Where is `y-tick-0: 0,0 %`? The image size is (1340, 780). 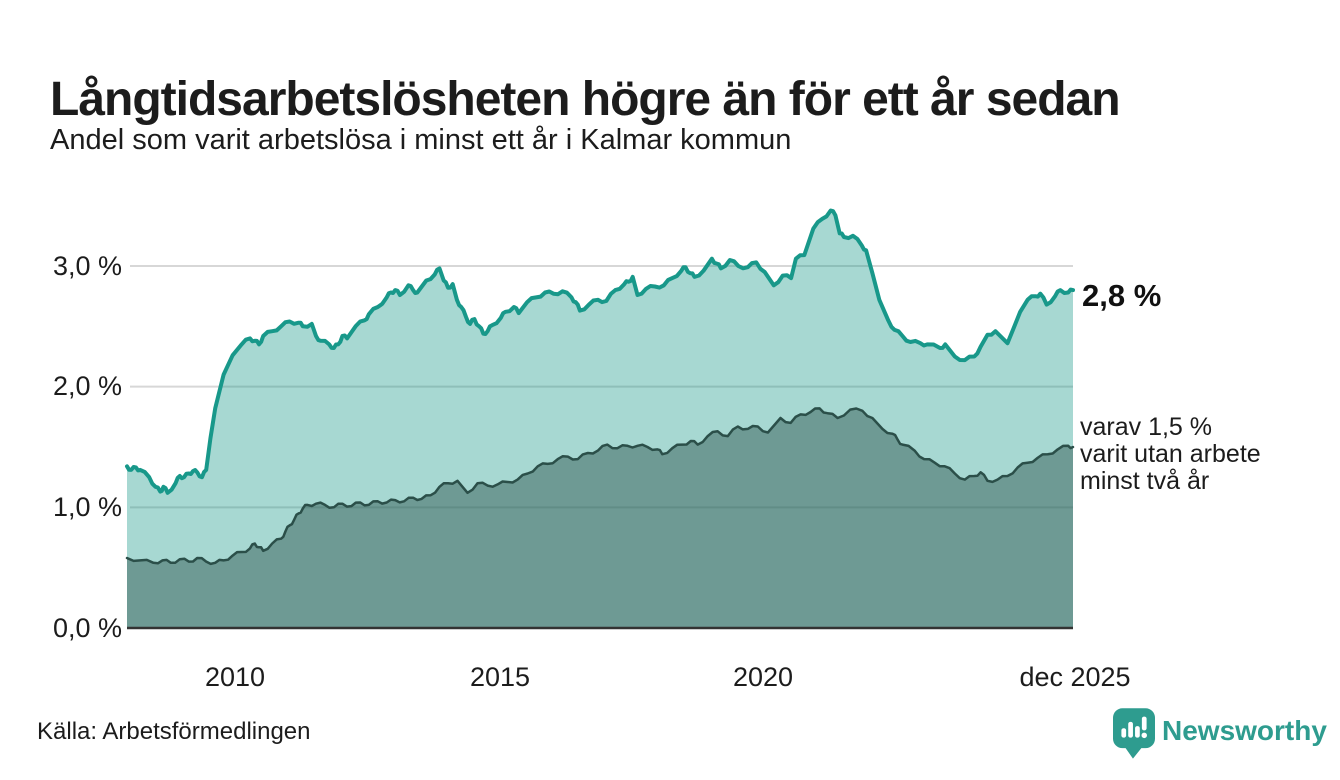
y-tick-0: 0,0 % is located at coordinates (87, 628).